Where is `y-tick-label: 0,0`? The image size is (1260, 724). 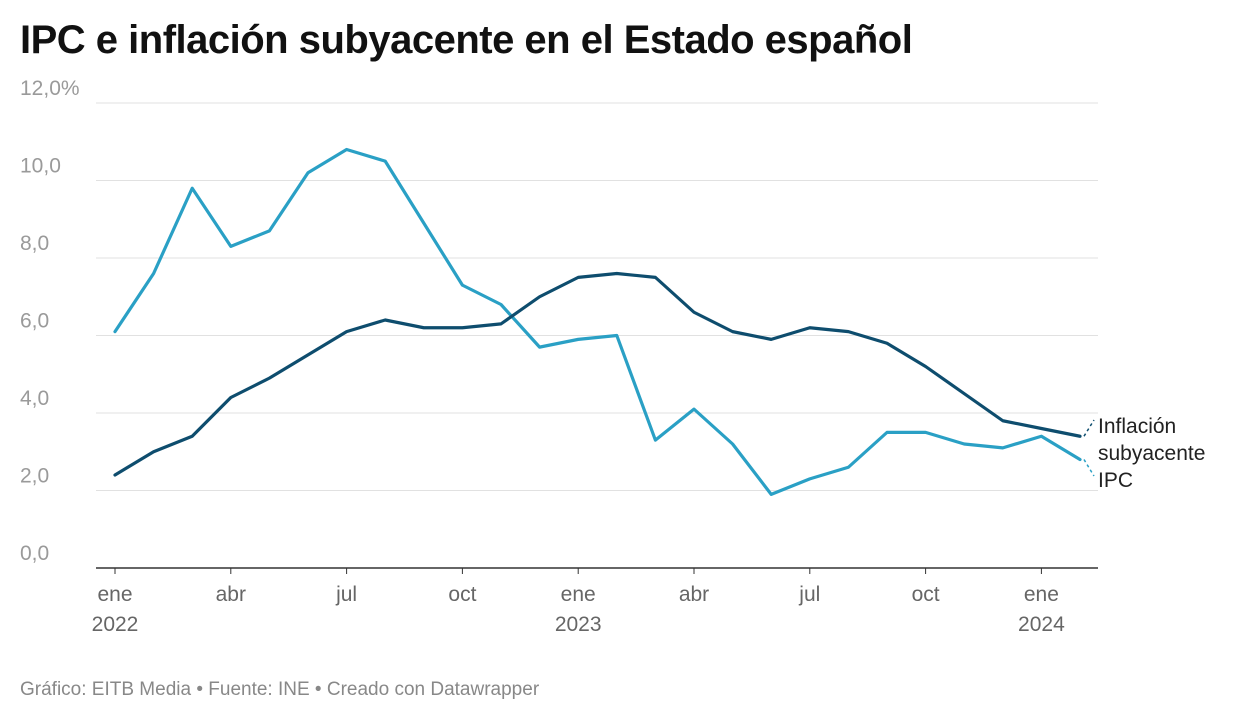
y-tick-label: 0,0 is located at coordinates (34, 553).